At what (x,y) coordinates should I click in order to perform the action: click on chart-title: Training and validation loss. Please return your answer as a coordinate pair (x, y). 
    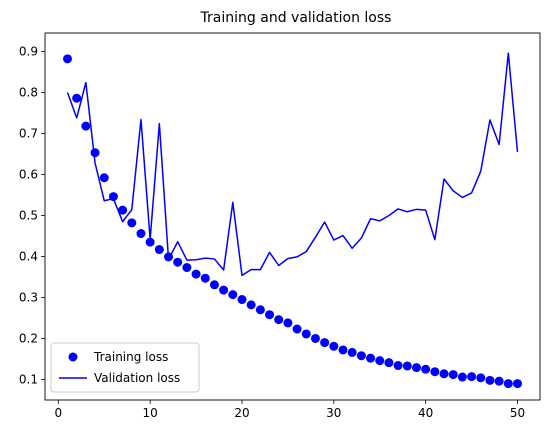
    Looking at the image, I should click on (296, 18).